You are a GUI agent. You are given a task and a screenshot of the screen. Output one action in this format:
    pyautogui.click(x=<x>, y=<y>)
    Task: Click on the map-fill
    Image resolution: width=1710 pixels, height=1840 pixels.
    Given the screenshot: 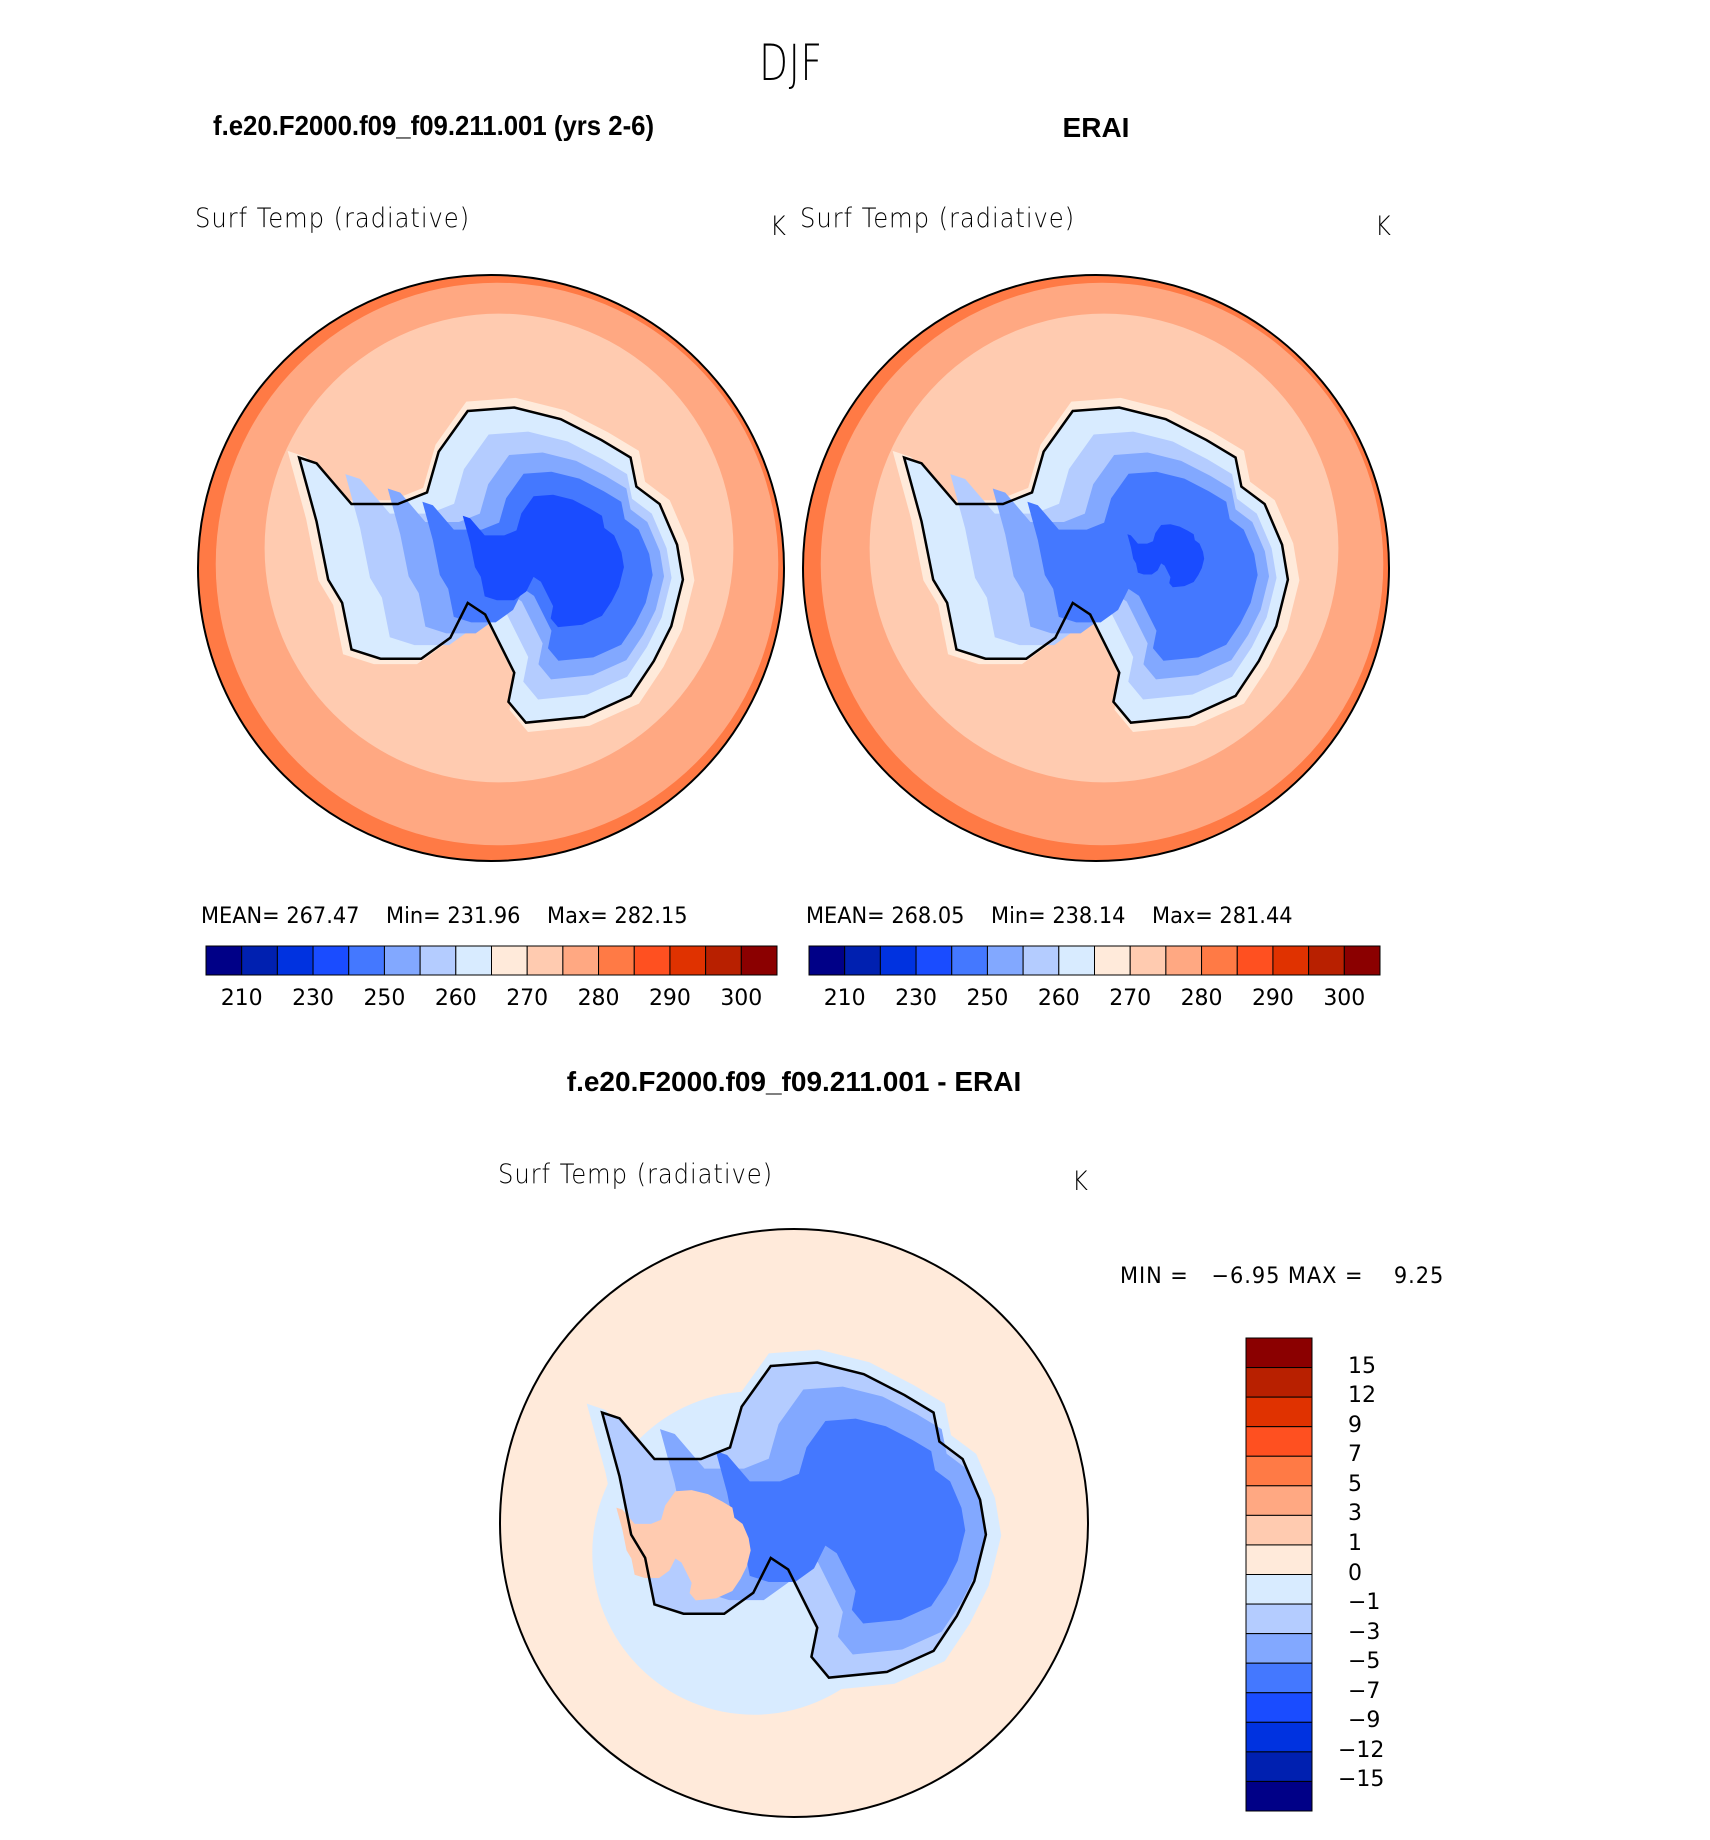 What is the action you would take?
    pyautogui.click(x=1096, y=568)
    